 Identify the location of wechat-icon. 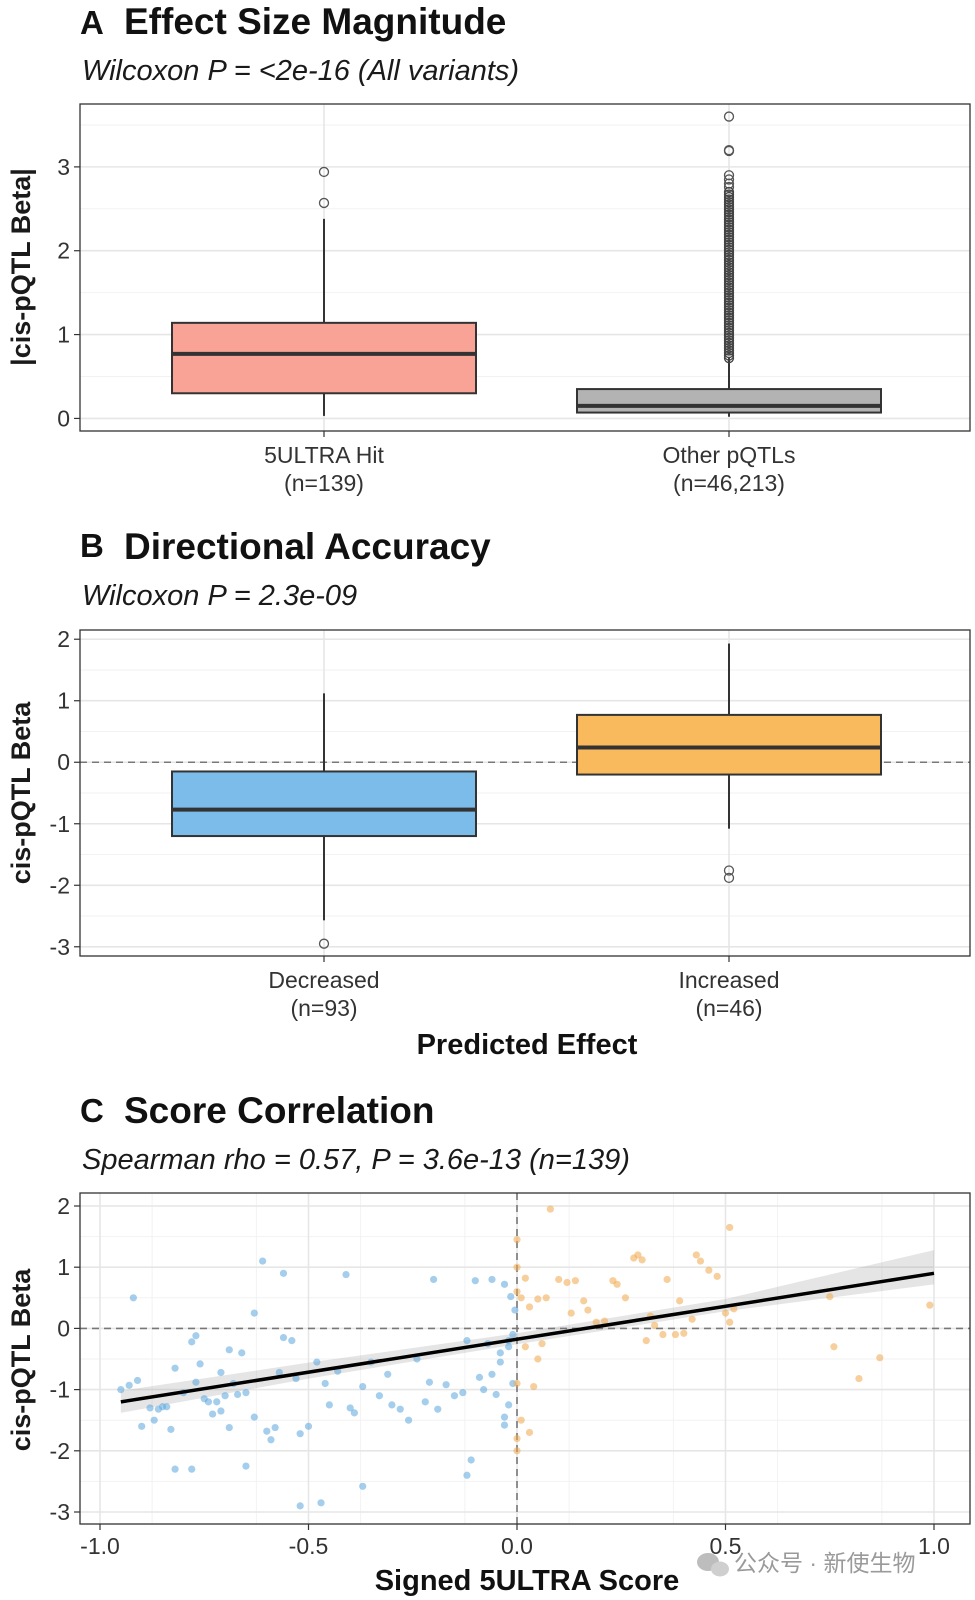
(713, 1565).